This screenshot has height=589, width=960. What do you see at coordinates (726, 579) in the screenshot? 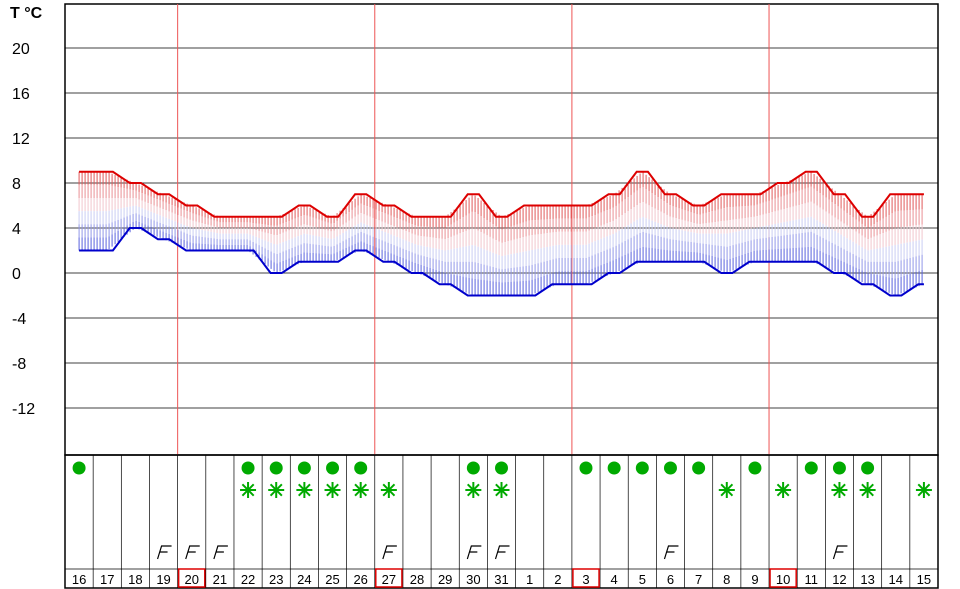
I see `day-label: 8` at bounding box center [726, 579].